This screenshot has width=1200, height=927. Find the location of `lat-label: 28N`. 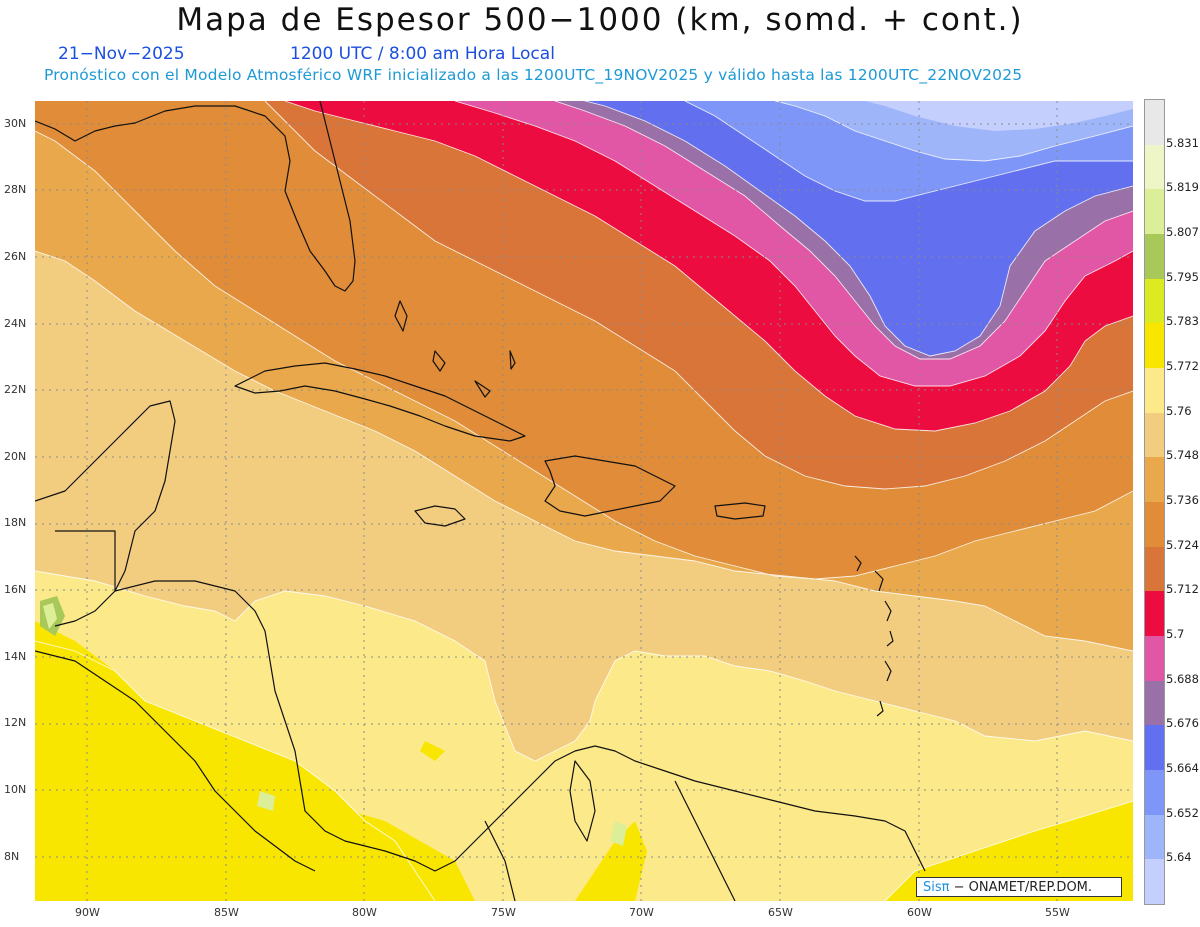

lat-label: 28N is located at coordinates (15, 189).